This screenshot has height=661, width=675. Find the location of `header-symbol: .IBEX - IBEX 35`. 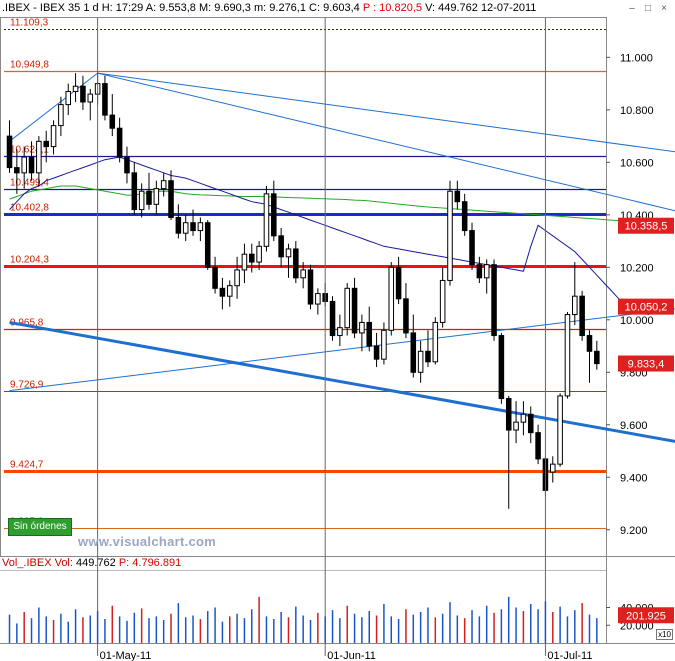

header-symbol: .IBEX - IBEX 35 is located at coordinates (41, 8).